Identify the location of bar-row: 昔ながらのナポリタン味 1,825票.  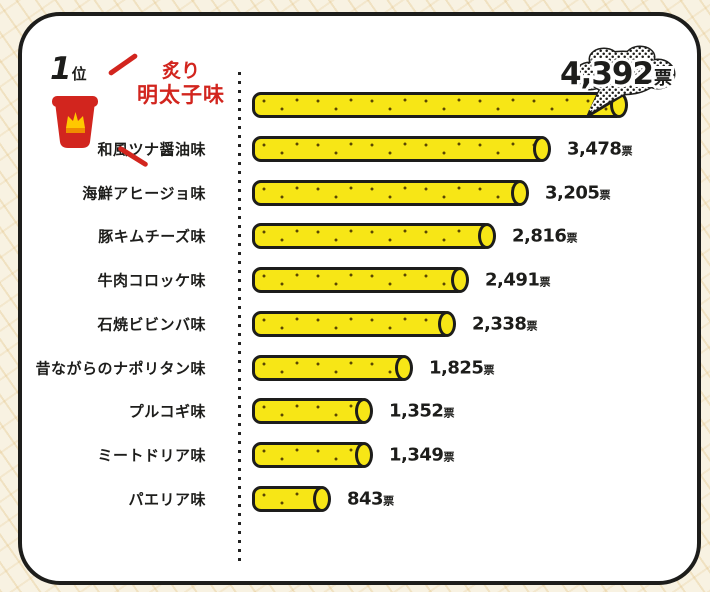
(355, 367).